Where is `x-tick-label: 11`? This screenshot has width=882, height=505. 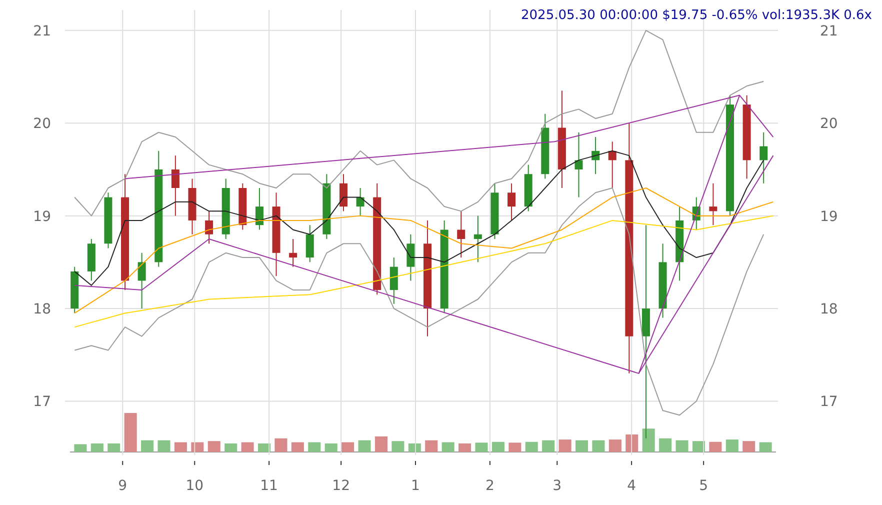
x-tick-label: 11 is located at coordinates (269, 486).